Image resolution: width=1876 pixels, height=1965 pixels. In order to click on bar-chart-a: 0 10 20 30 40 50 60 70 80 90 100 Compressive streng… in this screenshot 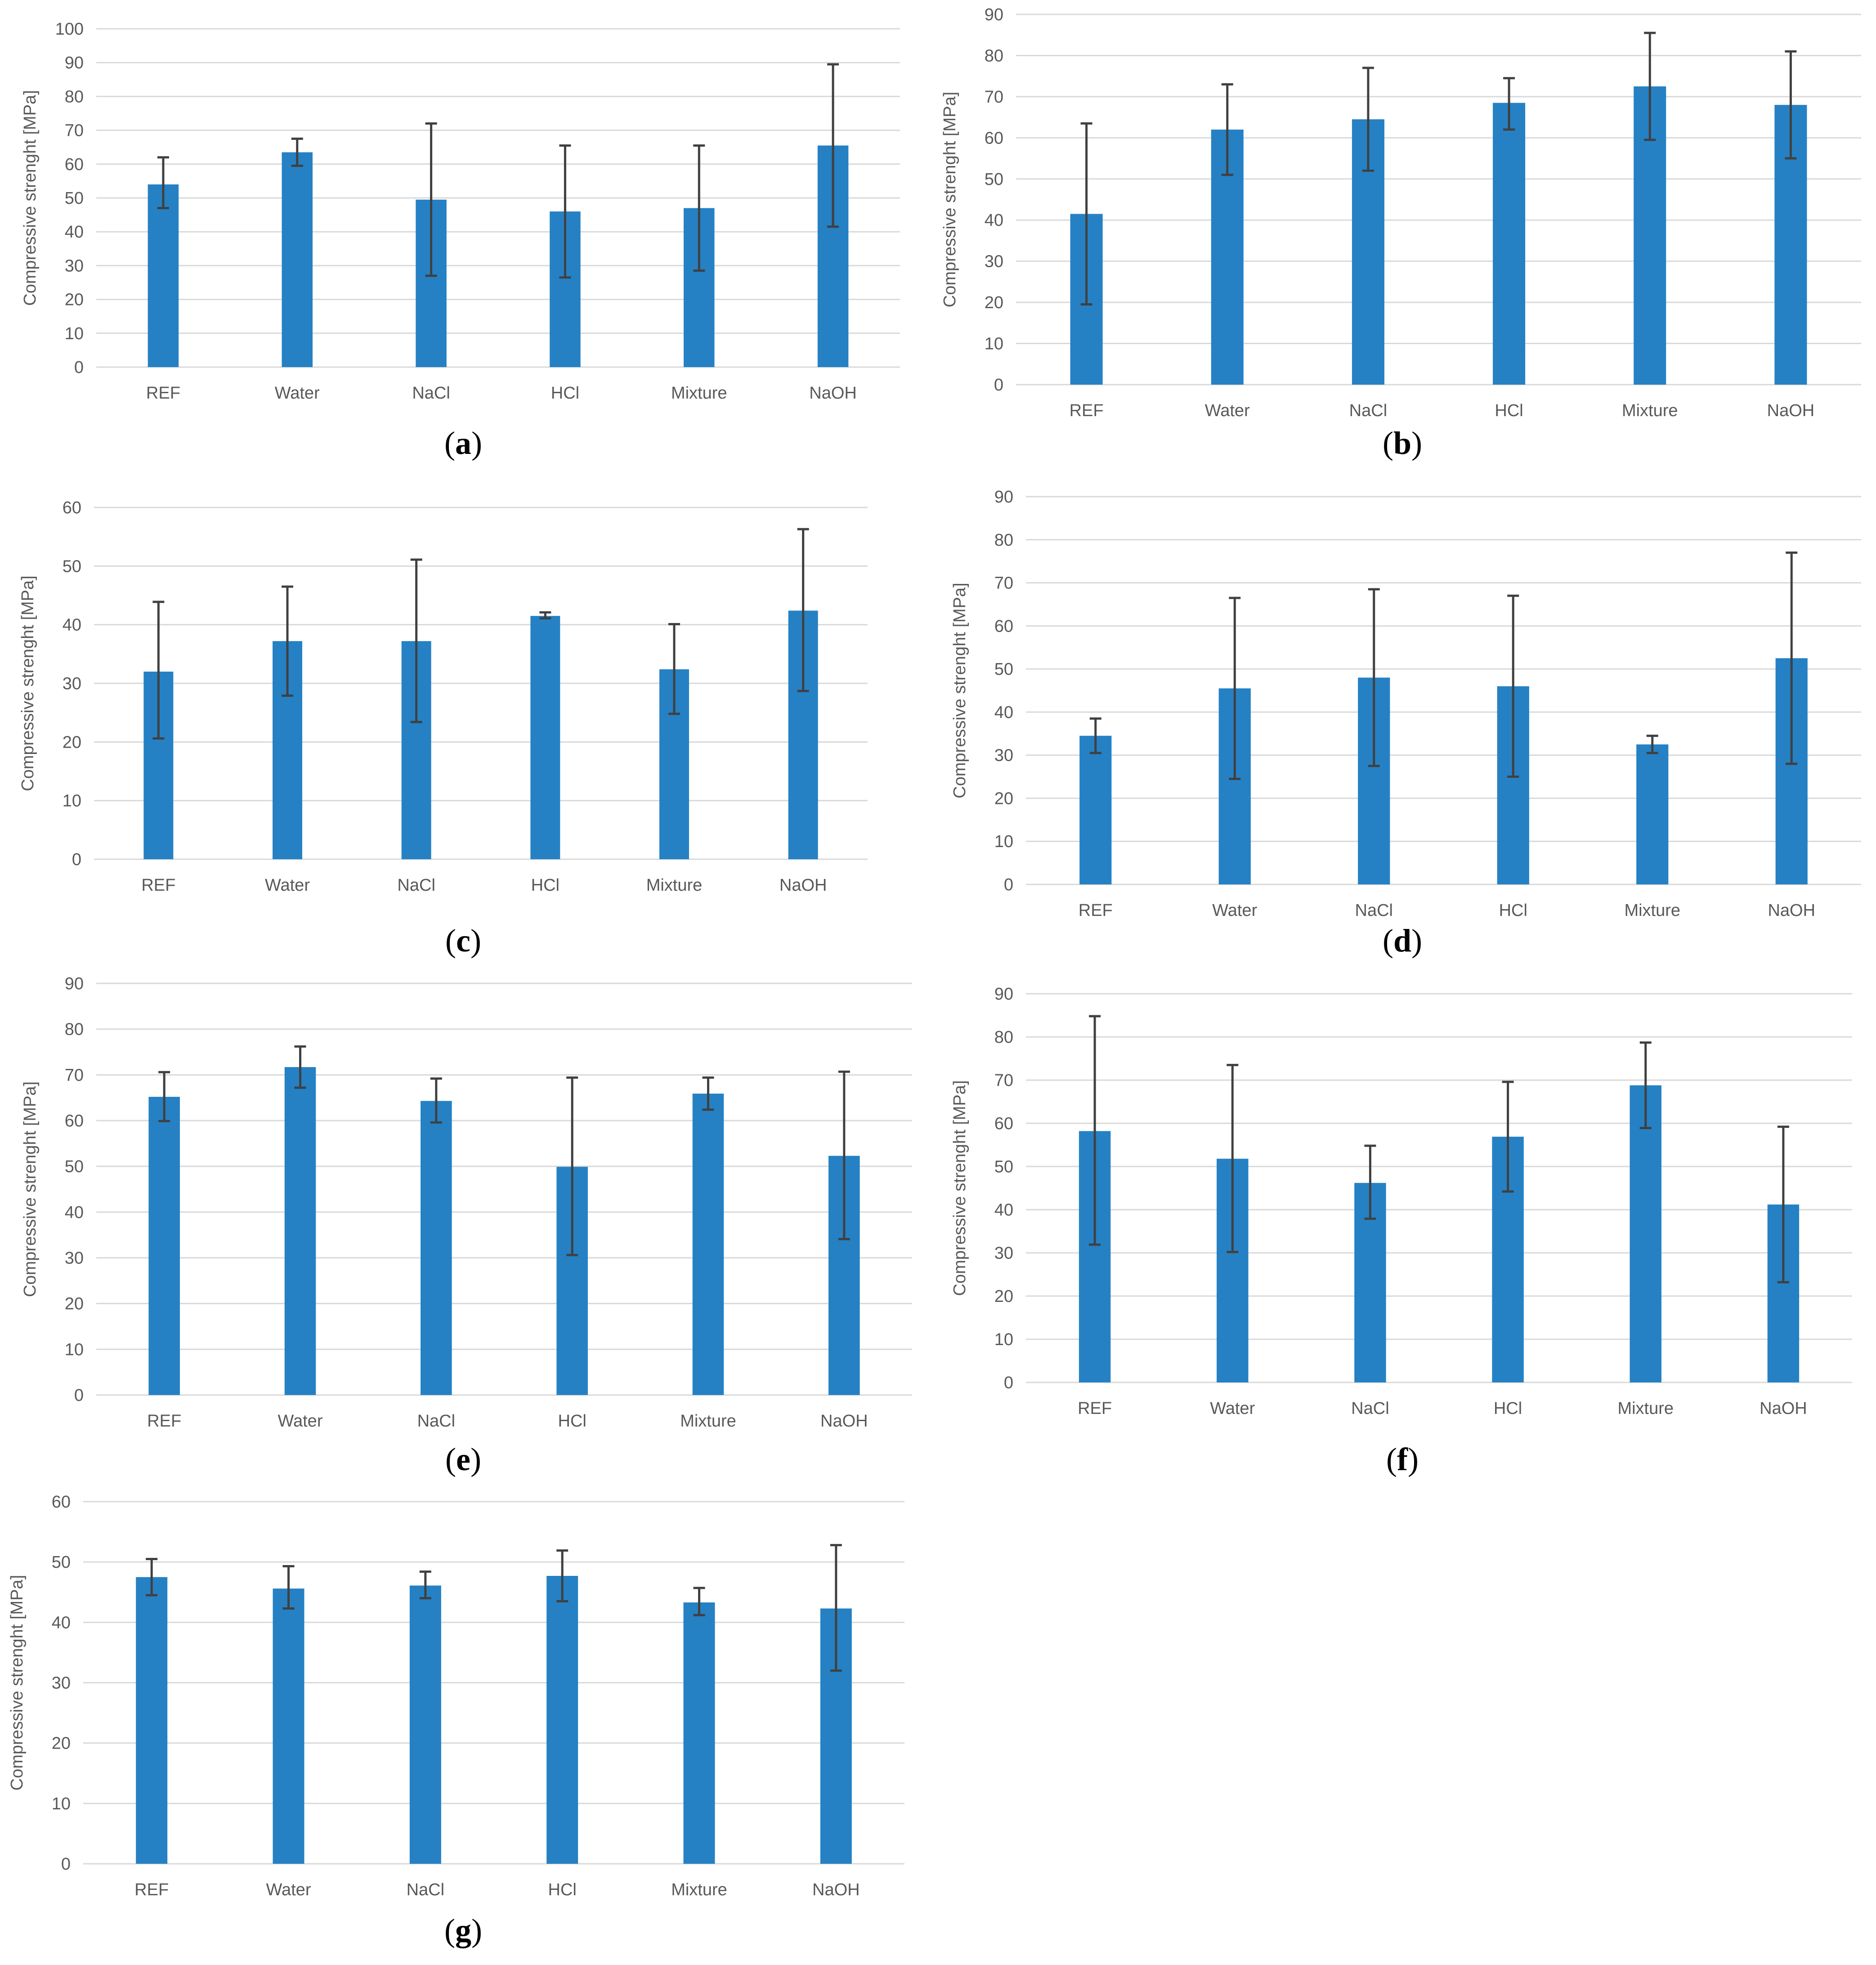, I will do `click(461, 211)`.